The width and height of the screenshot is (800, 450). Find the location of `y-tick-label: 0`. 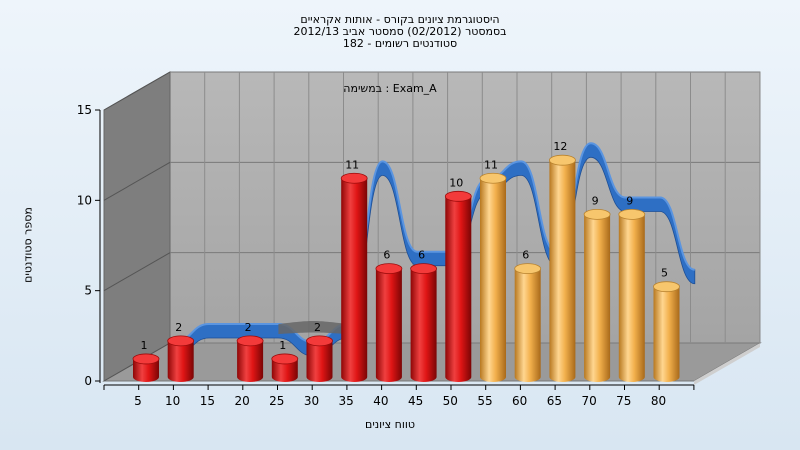

y-tick-label: 0 is located at coordinates (88, 381).